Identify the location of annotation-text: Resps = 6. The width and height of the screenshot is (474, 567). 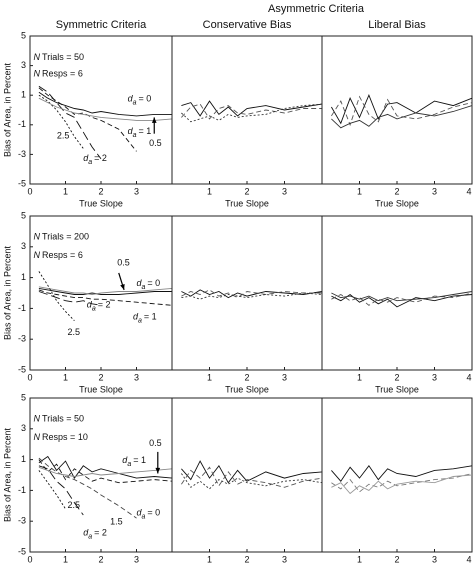
(62, 74).